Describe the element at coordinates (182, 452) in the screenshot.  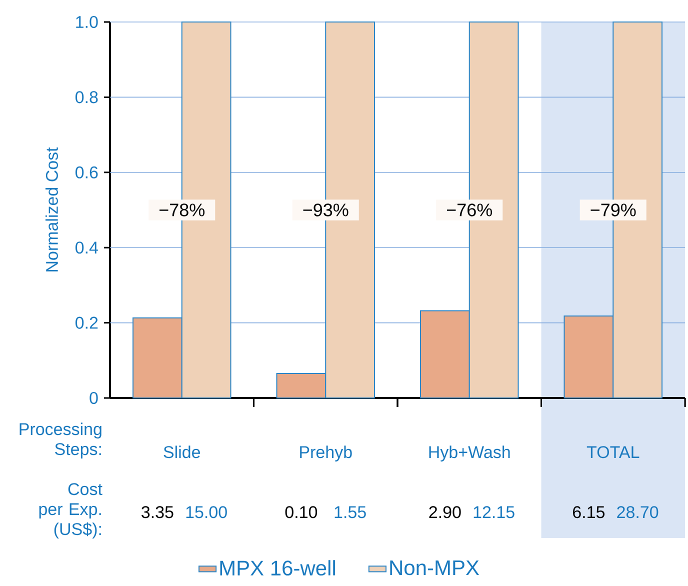
I see `x-tick-label: Slide` at that location.